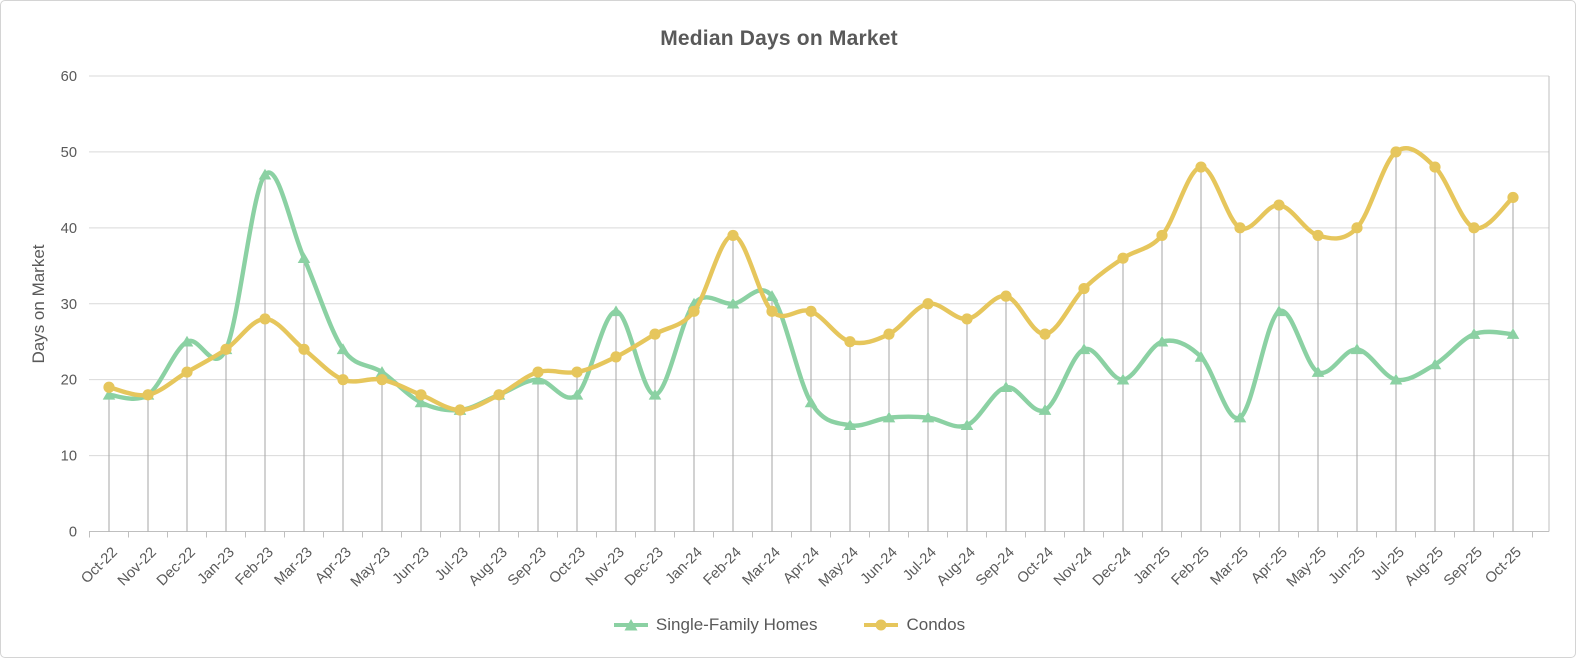 The width and height of the screenshot is (1576, 658). I want to click on legend-item-single-family-homes: Single-Family Homes, so click(715, 625).